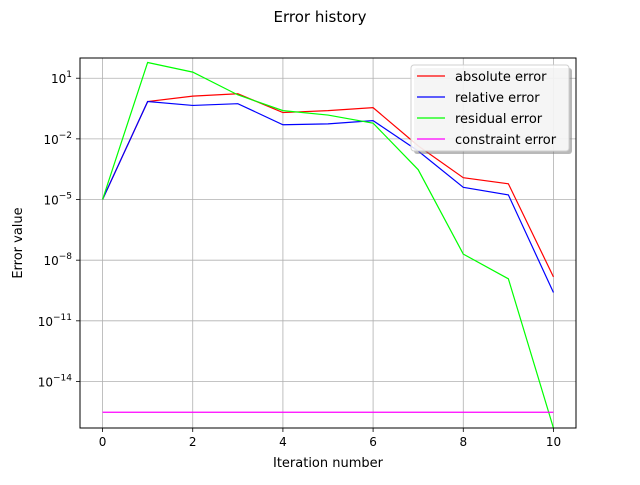 This screenshot has width=640, height=485. I want to click on x-tick-label: 10, so click(553, 442).